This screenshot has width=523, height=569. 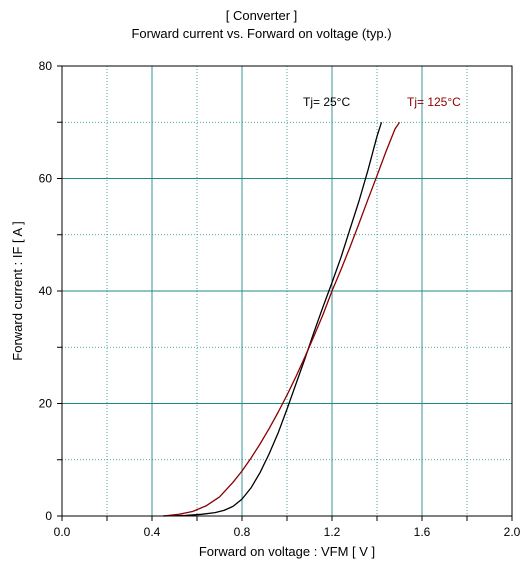 What do you see at coordinates (326, 102) in the screenshot?
I see `series-label-tj25: Tj= 25°C` at bounding box center [326, 102].